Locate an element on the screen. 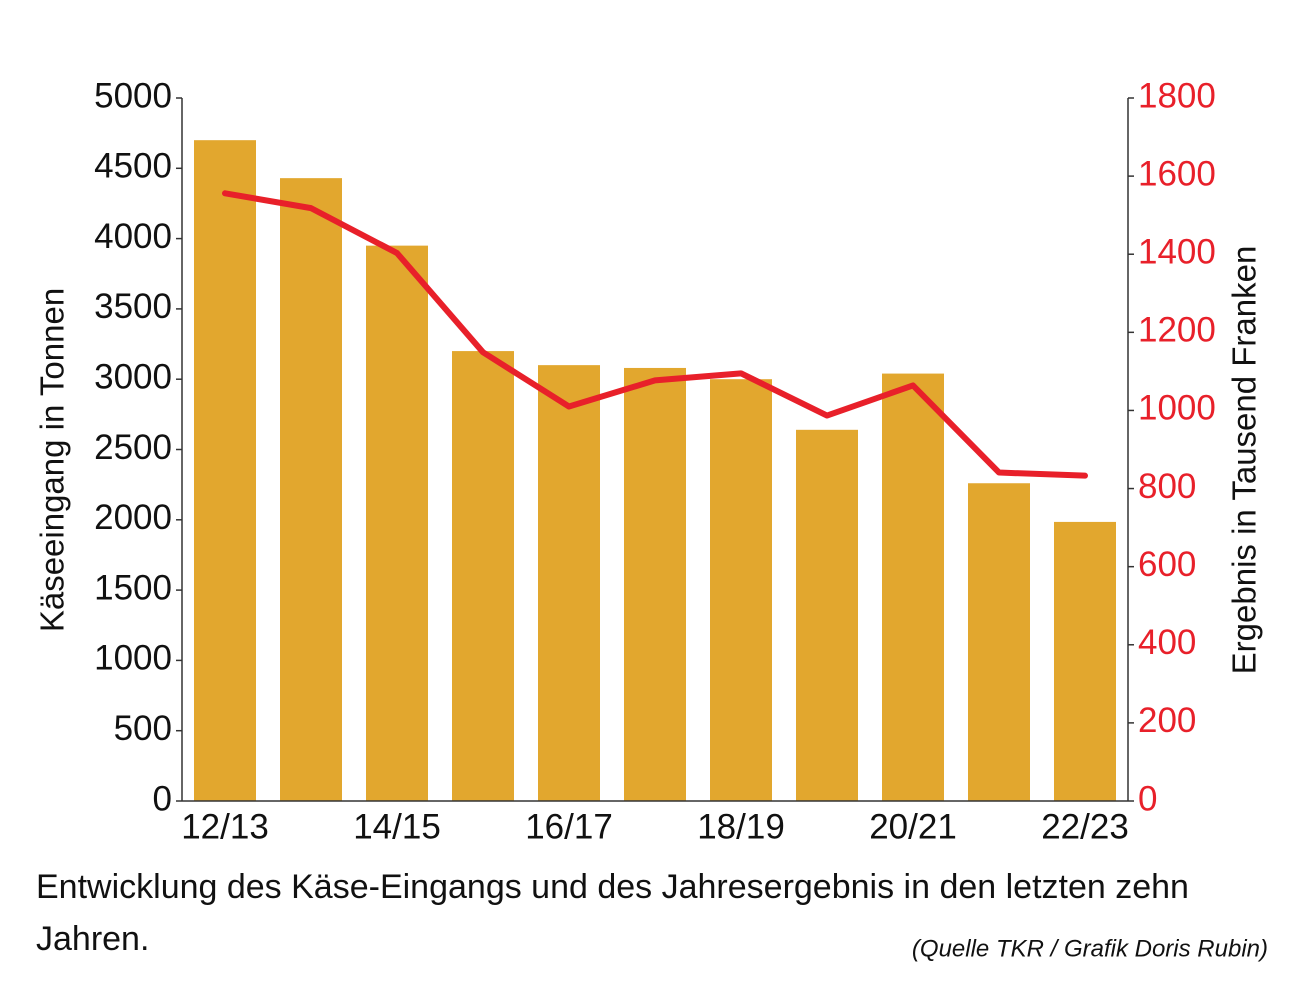 This screenshot has width=1299, height=985. y-tick-label: 1000 is located at coordinates (133, 658).